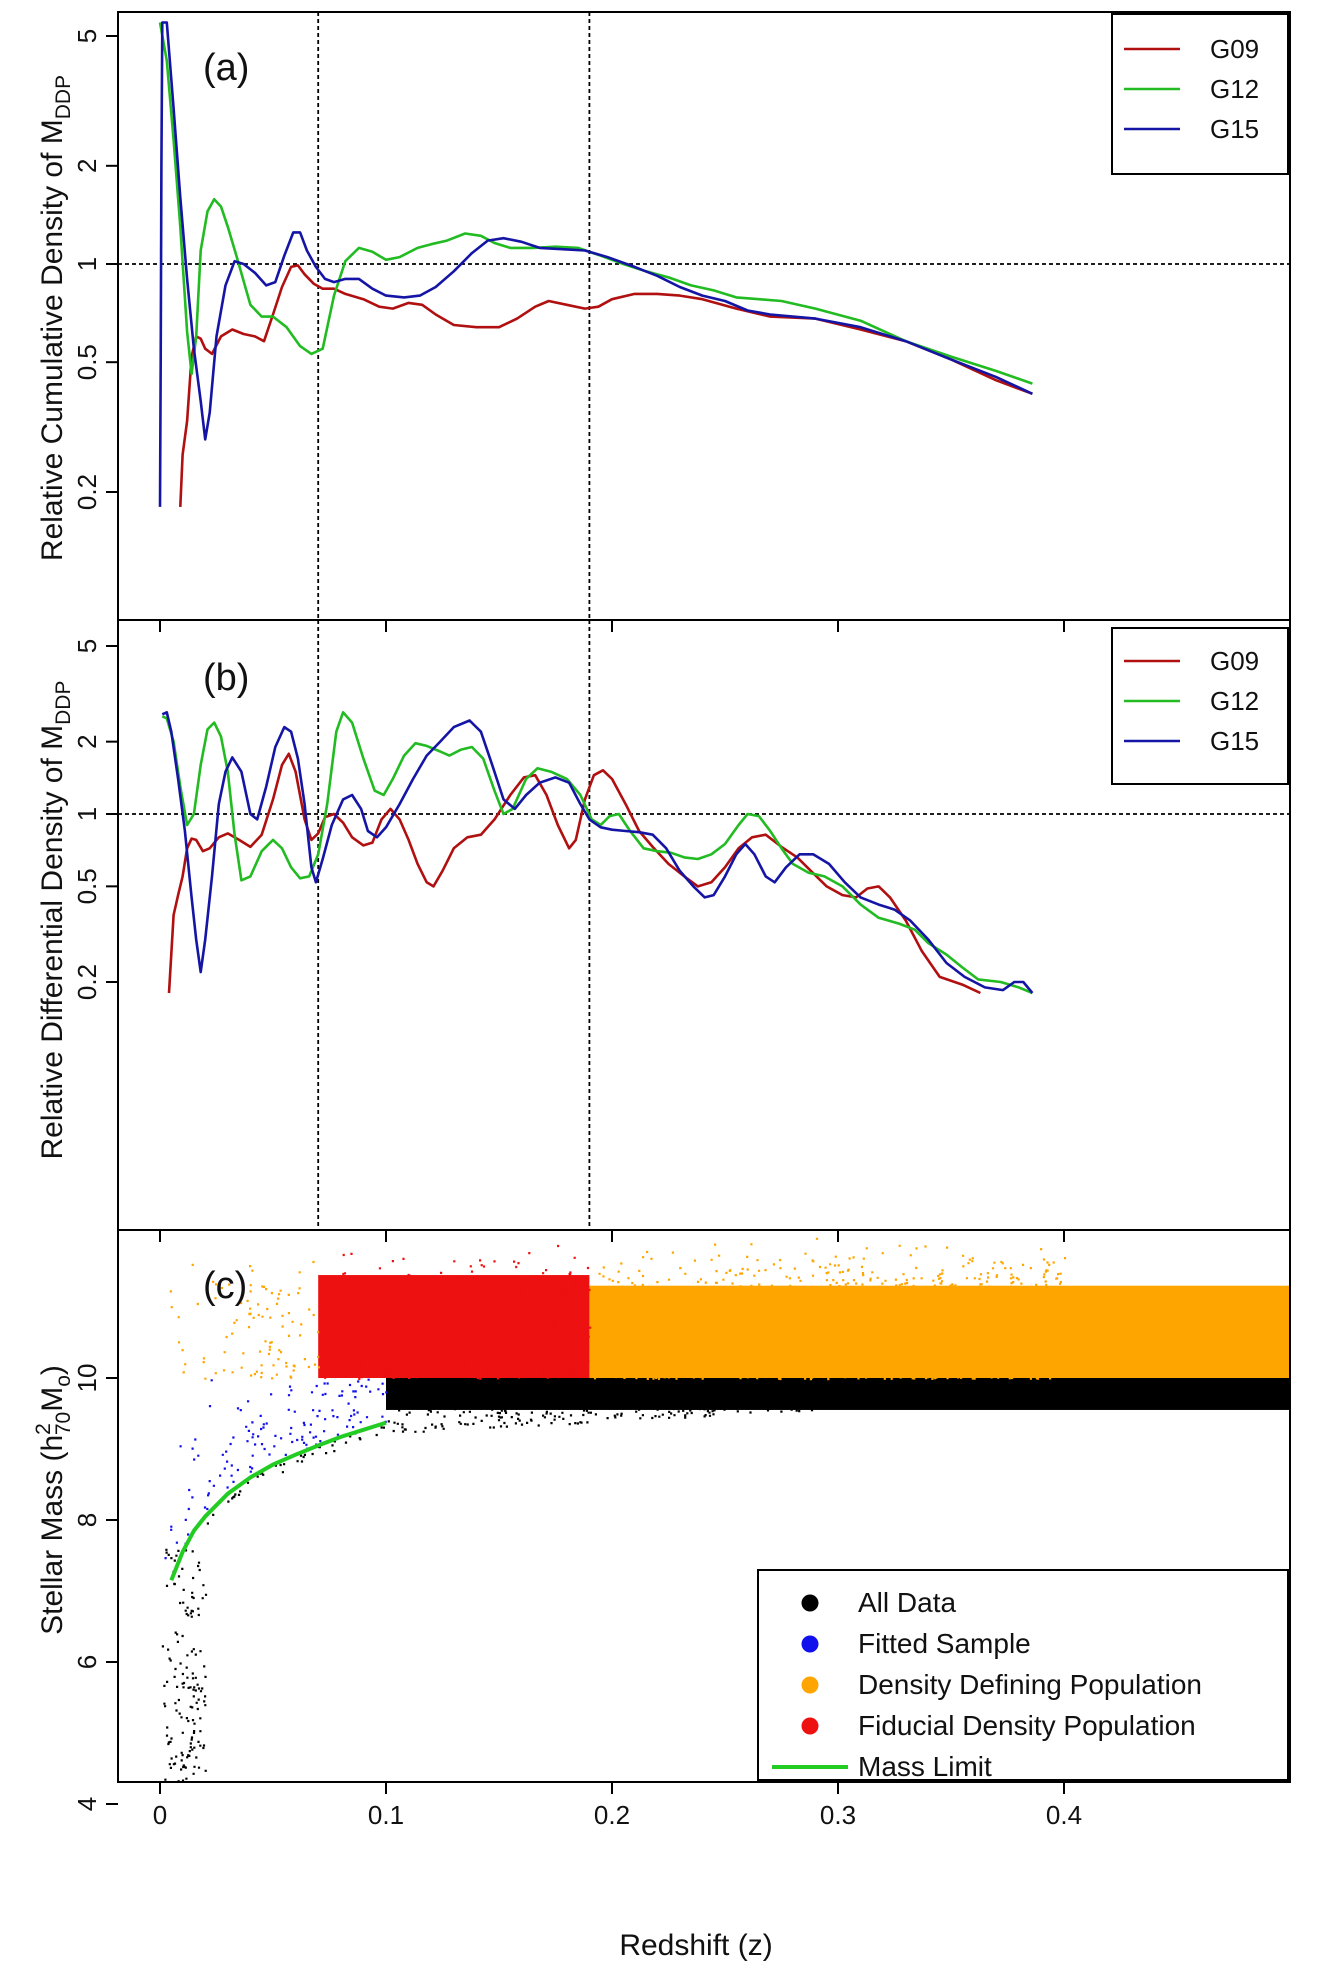 This screenshot has width=1320, height=1980. What do you see at coordinates (87, 1662) in the screenshot?
I see `y-tick-label: 6` at bounding box center [87, 1662].